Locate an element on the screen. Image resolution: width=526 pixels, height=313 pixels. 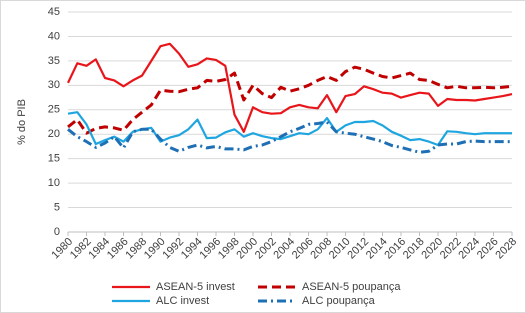
y-axis-label: % do PIB is located at coordinates (22, 122).